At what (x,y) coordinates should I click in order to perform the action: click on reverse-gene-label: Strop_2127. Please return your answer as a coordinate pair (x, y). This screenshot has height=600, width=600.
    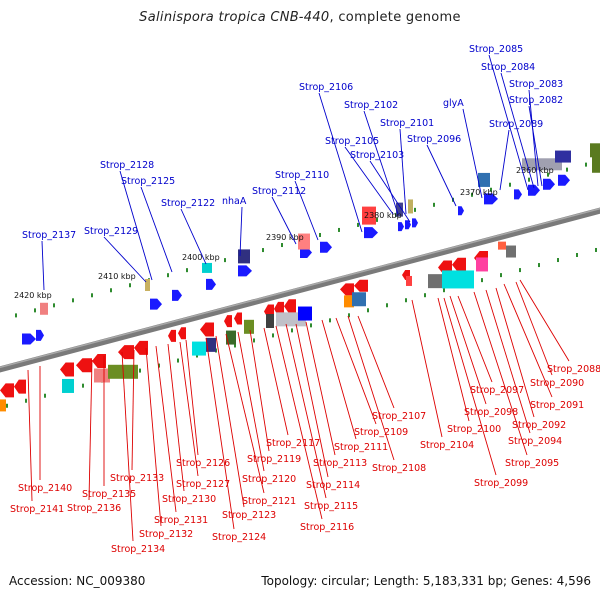
    Looking at the image, I should click on (203, 484).